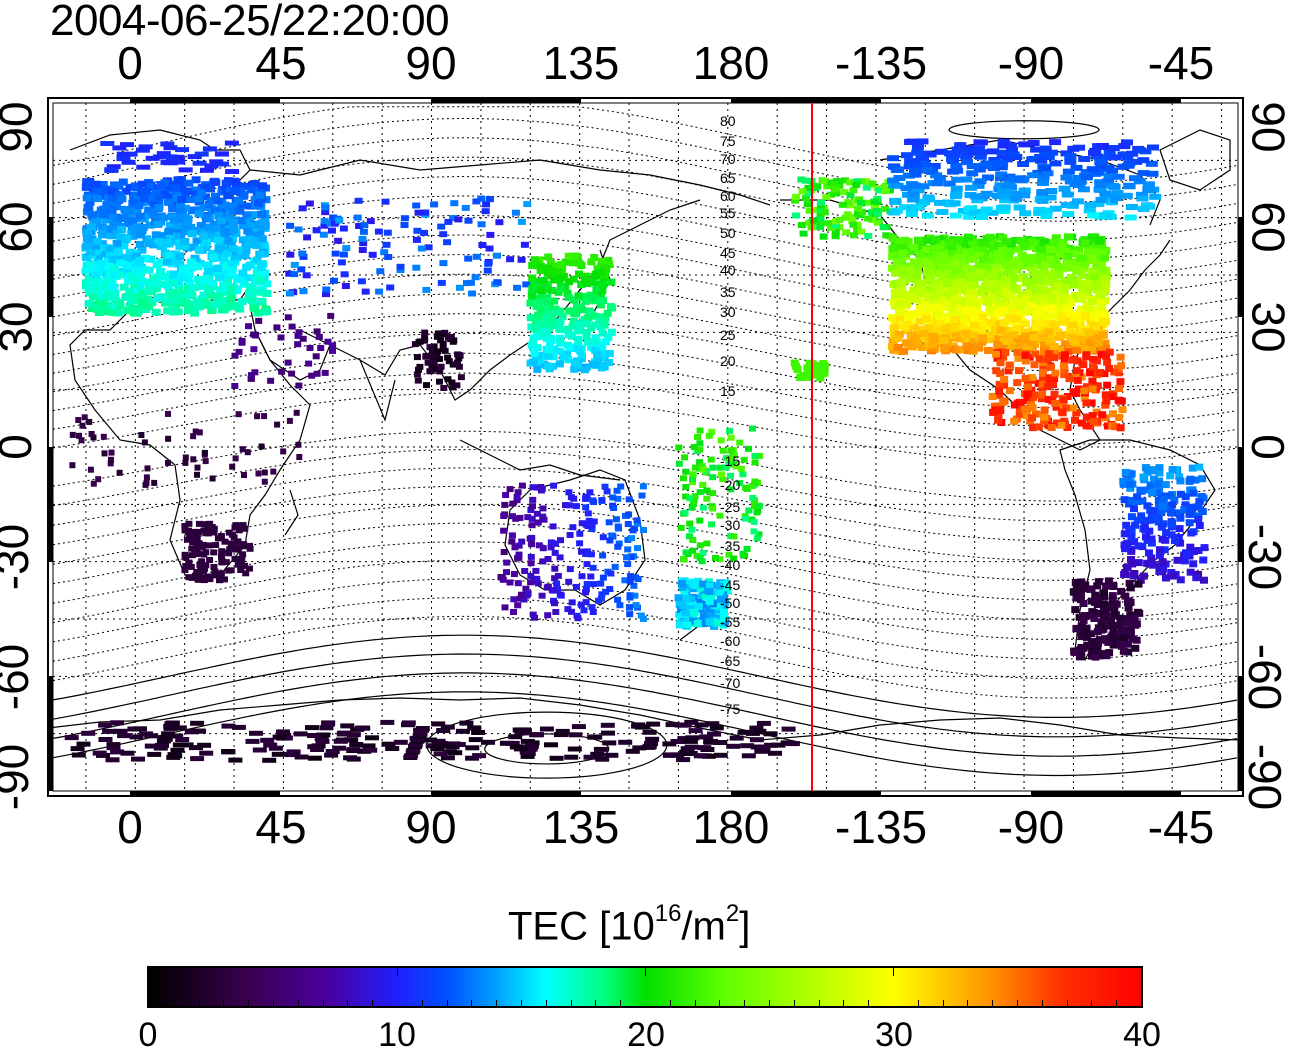 This screenshot has width=1292, height=1057. Describe the element at coordinates (1267, 327) in the screenshot. I see `right-y-tick: 30` at that location.